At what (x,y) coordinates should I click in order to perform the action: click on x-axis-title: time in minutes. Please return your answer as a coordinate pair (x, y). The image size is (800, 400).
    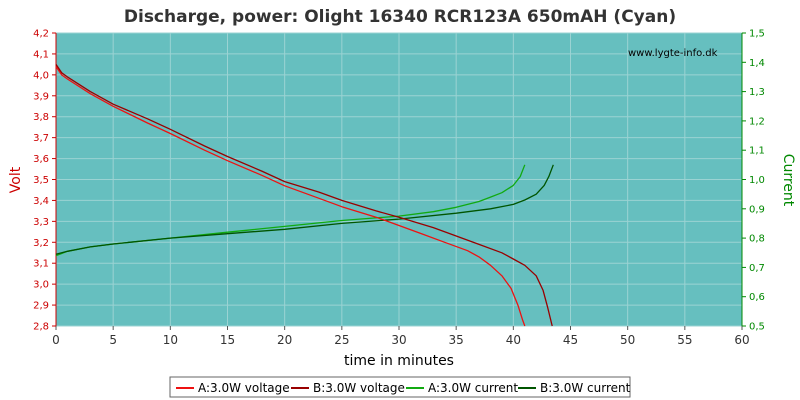
    Looking at the image, I should click on (399, 361).